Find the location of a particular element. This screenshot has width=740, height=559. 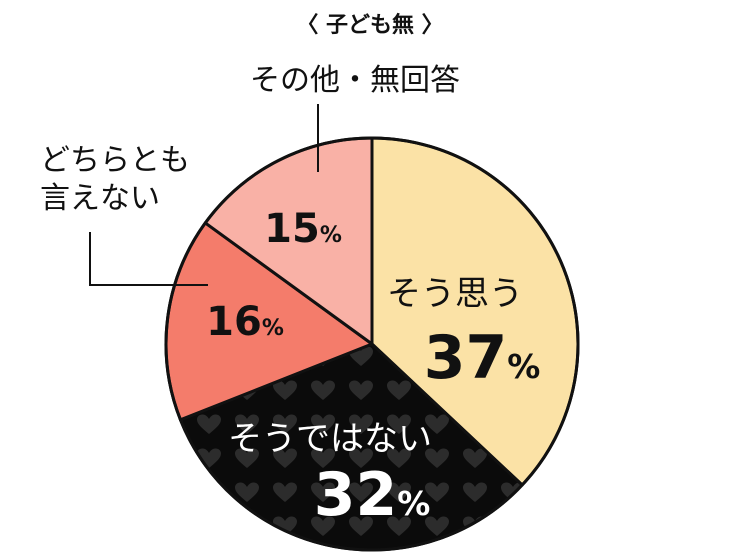

data-label-neutral: 16% is located at coordinates (245, 322).